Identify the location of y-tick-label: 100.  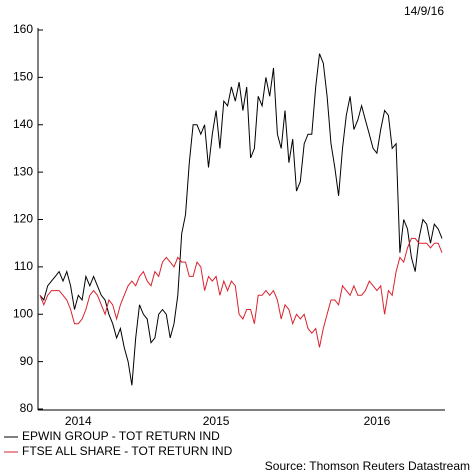
(23, 313).